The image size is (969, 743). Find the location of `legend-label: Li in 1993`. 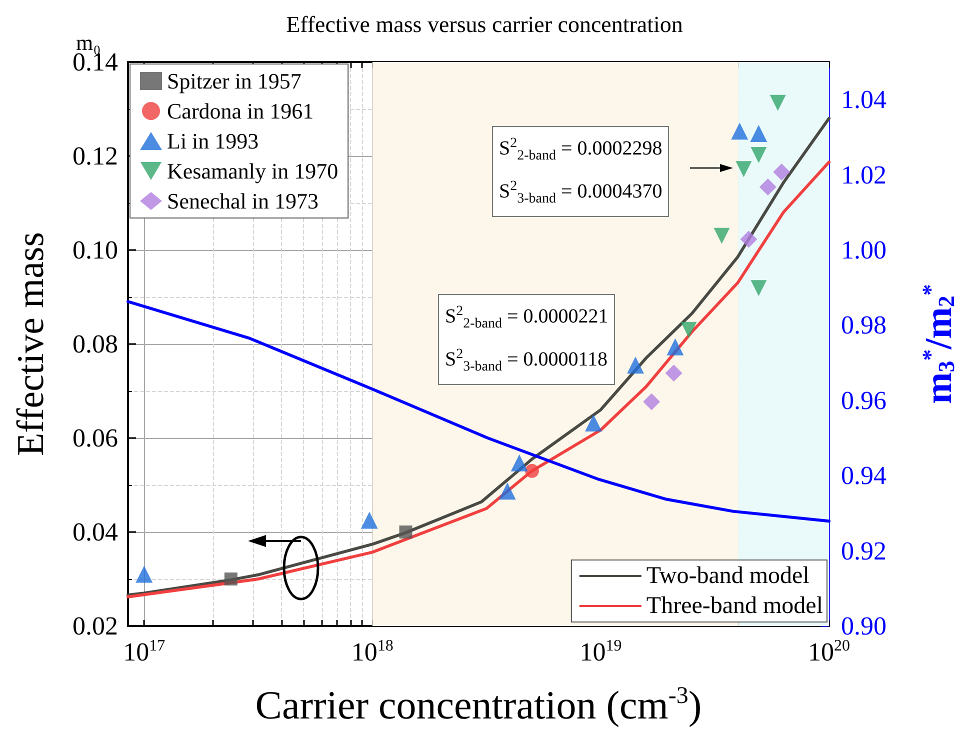

legend-label: Li in 1993 is located at coordinates (213, 141).